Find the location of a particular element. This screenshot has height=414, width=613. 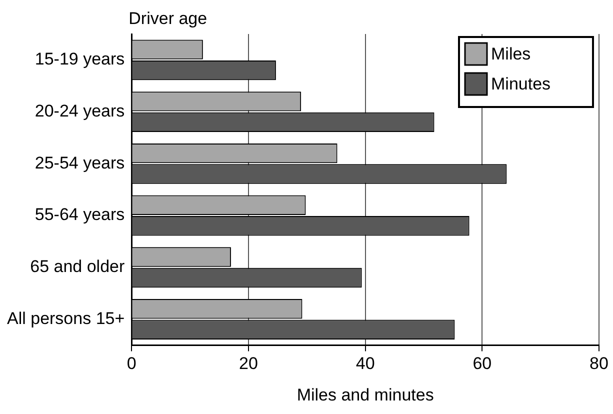

x-tick-label: 20 is located at coordinates (248, 364).